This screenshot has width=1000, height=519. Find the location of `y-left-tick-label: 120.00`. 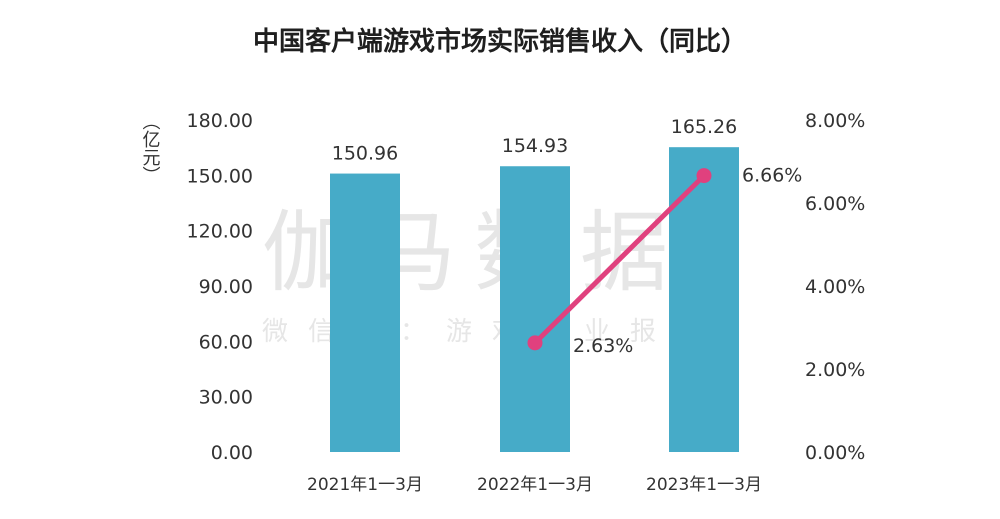

y-left-tick-label: 120.00 is located at coordinates (220, 232).